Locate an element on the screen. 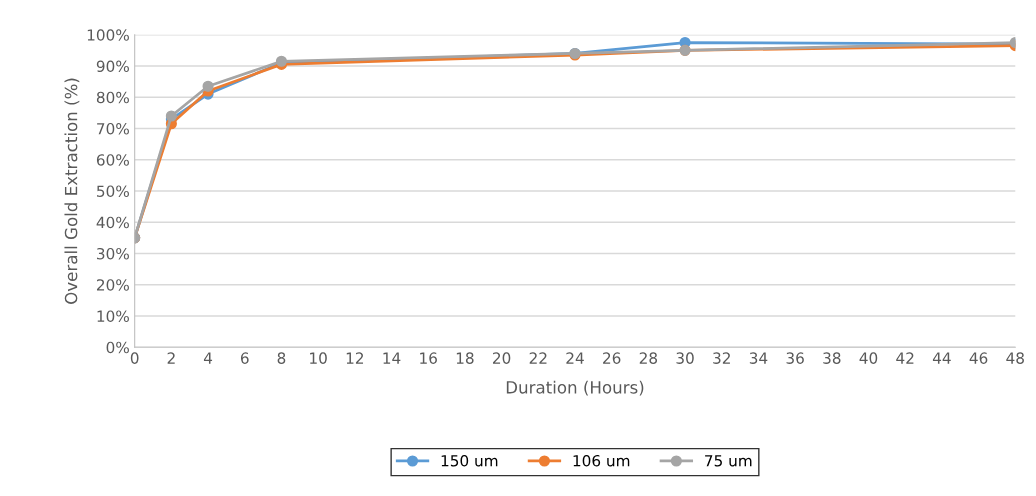 The image size is (1036, 496). x-tick-label: 28 is located at coordinates (648, 358).